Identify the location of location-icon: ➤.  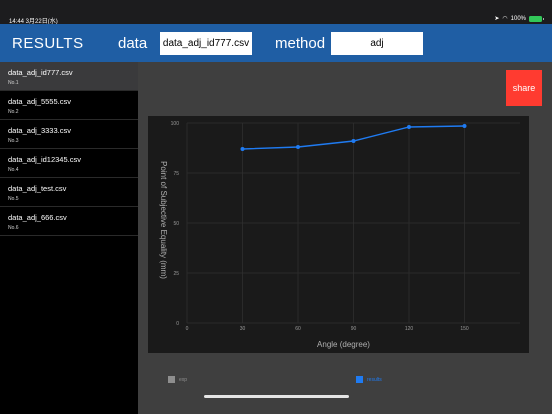
(497, 19).